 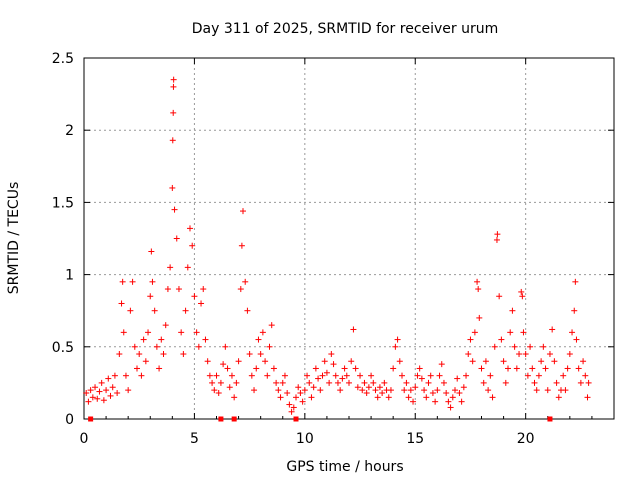 What do you see at coordinates (63, 203) in the screenshot?
I see `y-tick-label: 1.5` at bounding box center [63, 203].